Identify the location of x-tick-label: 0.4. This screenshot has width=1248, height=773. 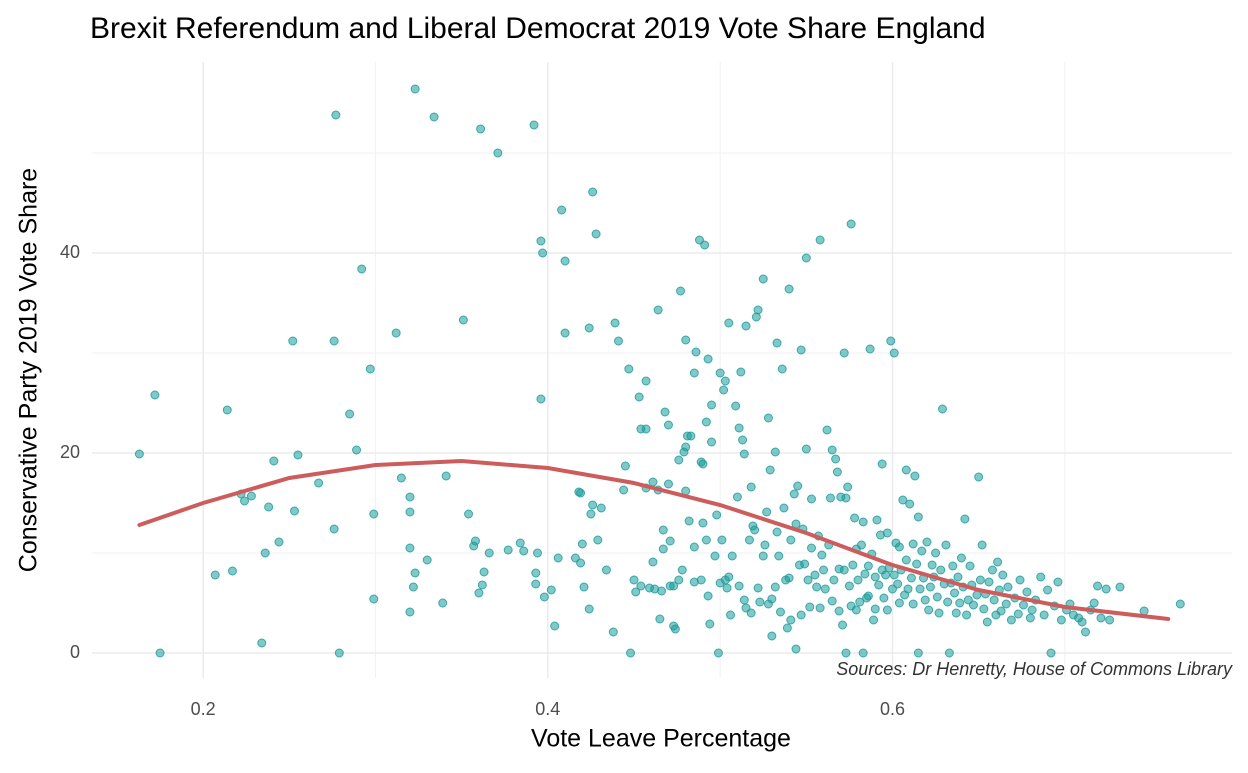
(547, 709).